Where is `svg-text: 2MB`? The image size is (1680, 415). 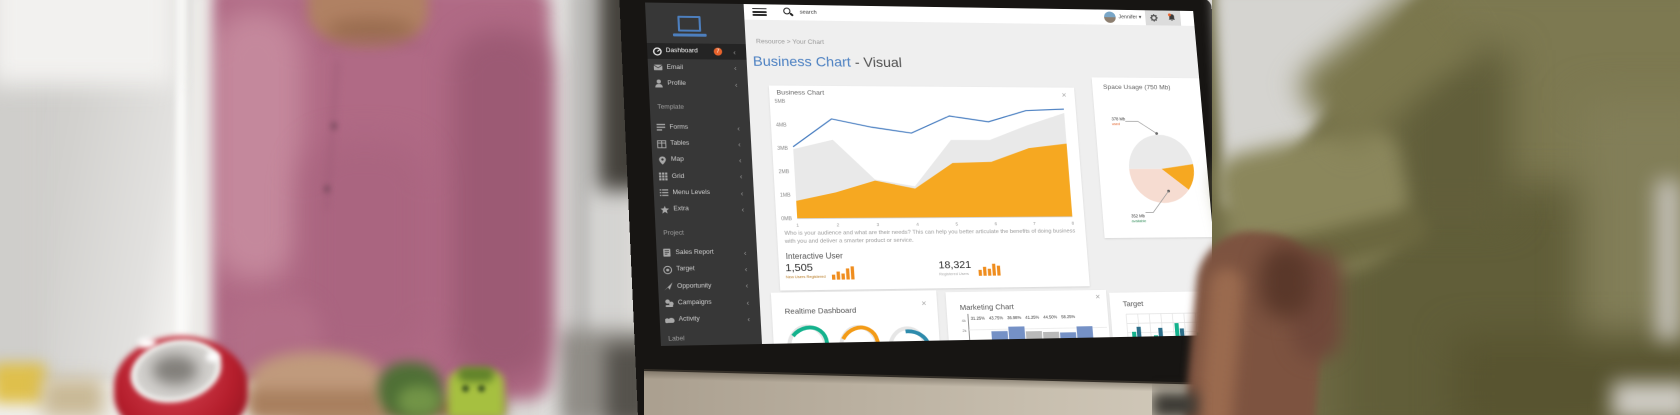
svg-text: 2MB is located at coordinates (783, 172).